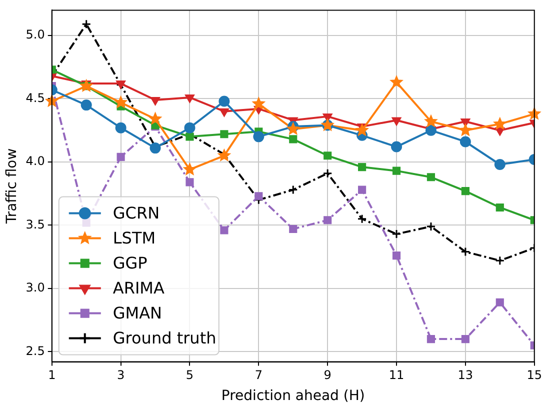 Image resolution: width=545 pixels, height=409 pixels. I want to click on x-tick-label: 3, so click(120, 375).